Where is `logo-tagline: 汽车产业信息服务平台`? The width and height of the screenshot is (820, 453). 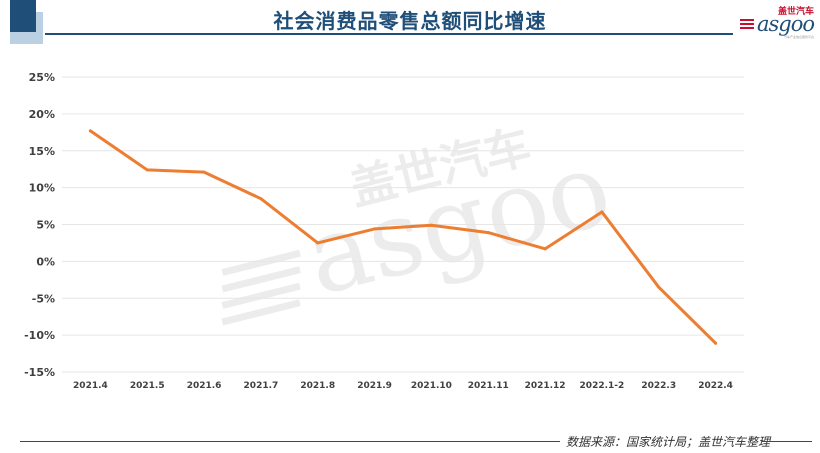
logo-tagline: 汽车产业信息服务平台 is located at coordinates (798, 37).